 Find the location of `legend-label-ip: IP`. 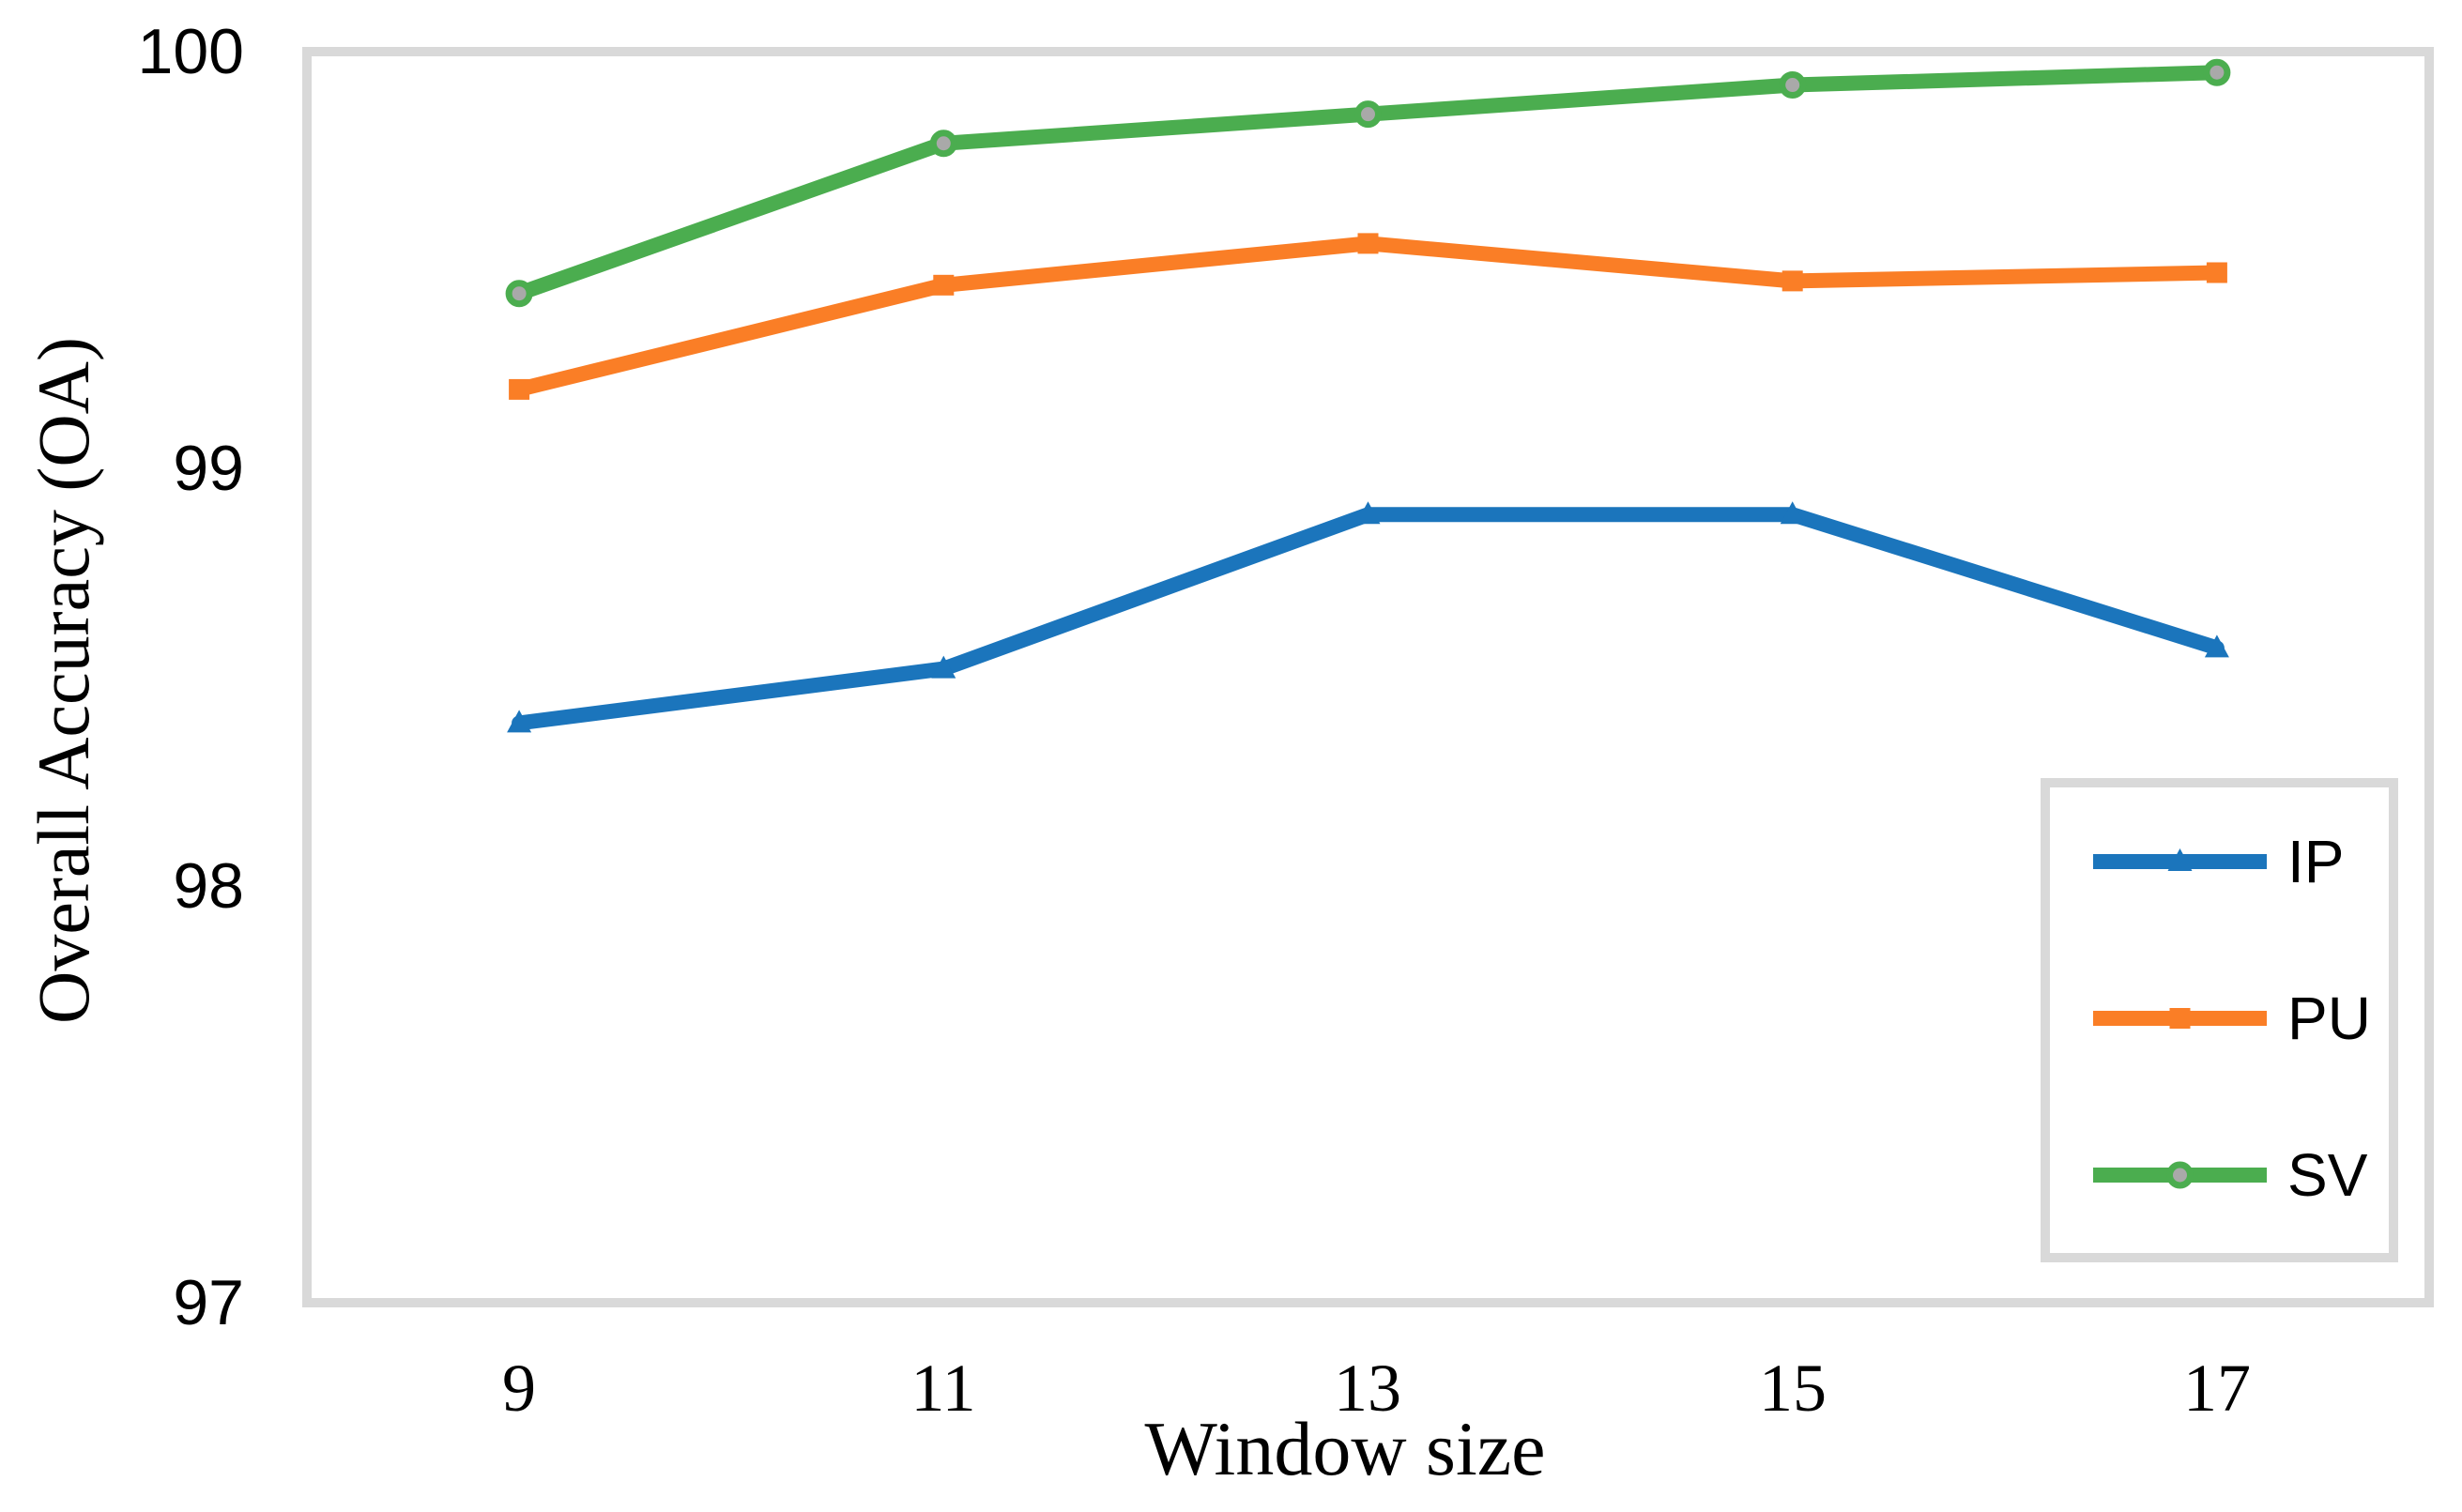

legend-label-ip: IP is located at coordinates (2316, 861).